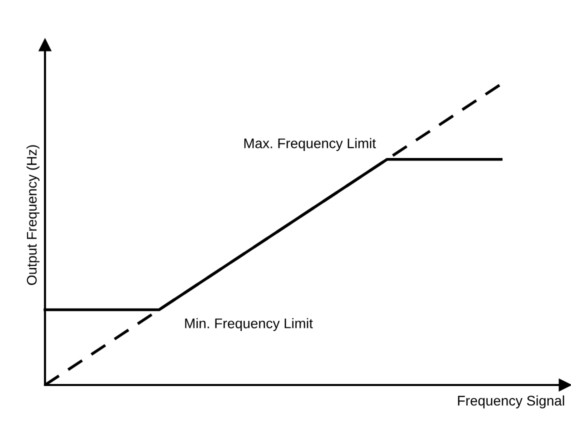 The image size is (571, 421). I want to click on annotation: Max. Frequency Limit, so click(310, 145).